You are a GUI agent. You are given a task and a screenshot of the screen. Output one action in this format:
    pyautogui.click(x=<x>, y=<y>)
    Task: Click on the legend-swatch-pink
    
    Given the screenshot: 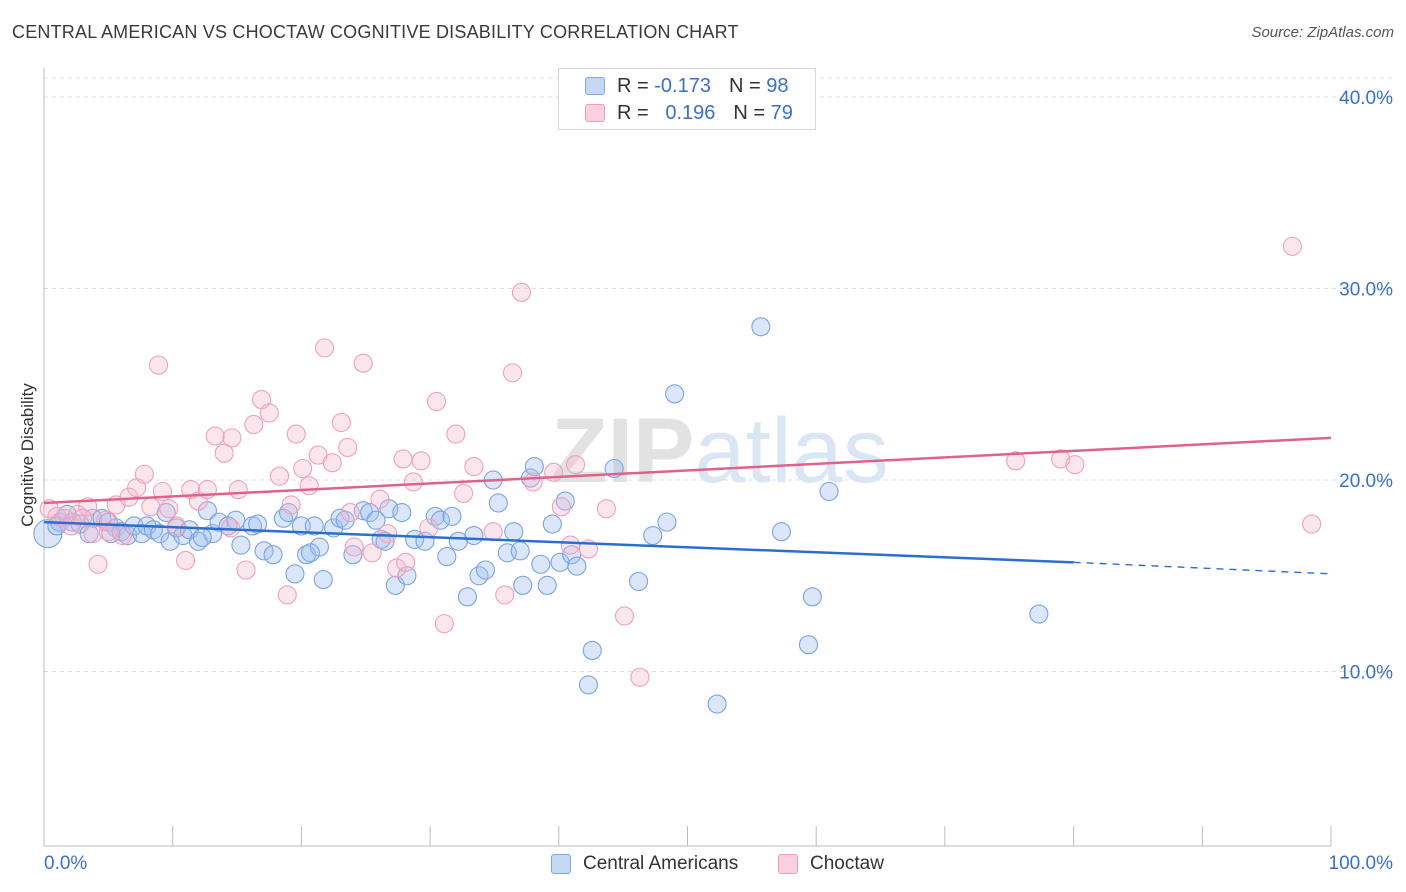 What is the action you would take?
    pyautogui.click(x=595, y=113)
    